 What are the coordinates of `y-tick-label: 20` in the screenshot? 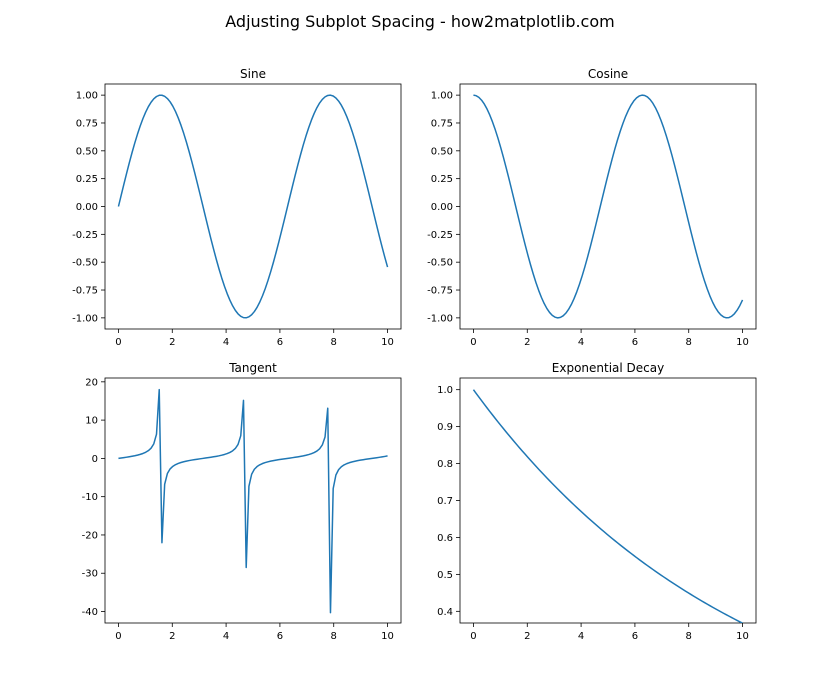 It's located at (91, 382).